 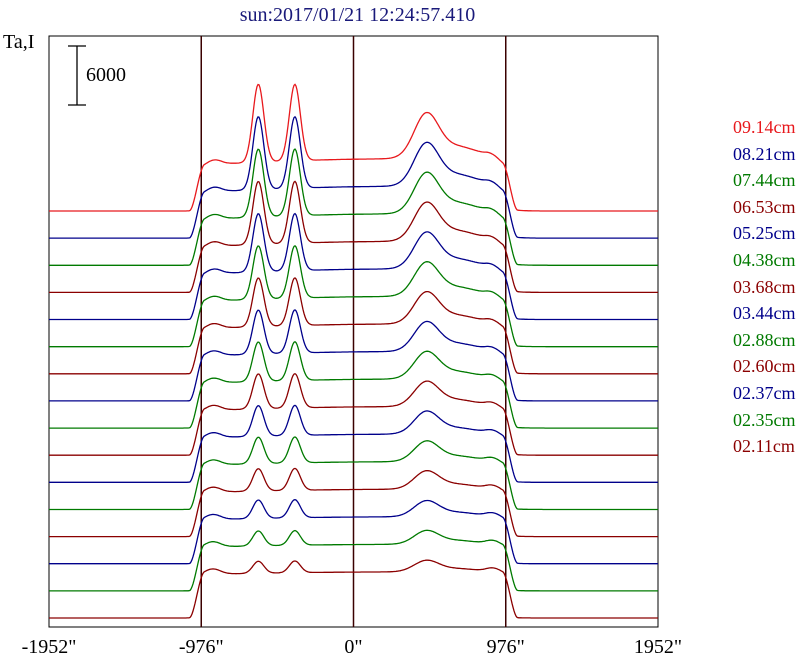 I want to click on legend-item-4: 05.25cm, so click(x=764, y=233).